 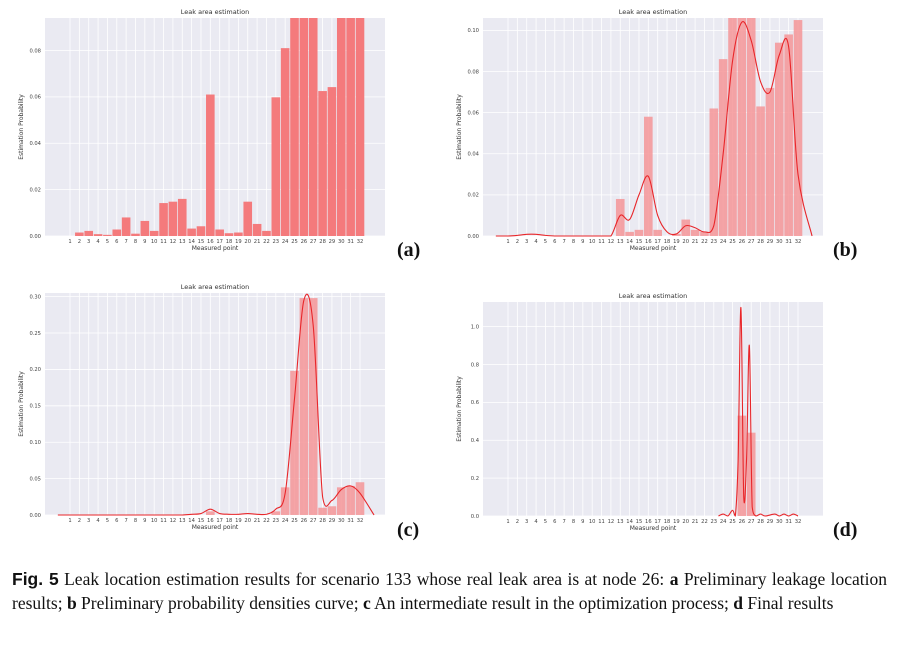 I want to click on fig-label: Fig. 5, so click(x=35, y=579).